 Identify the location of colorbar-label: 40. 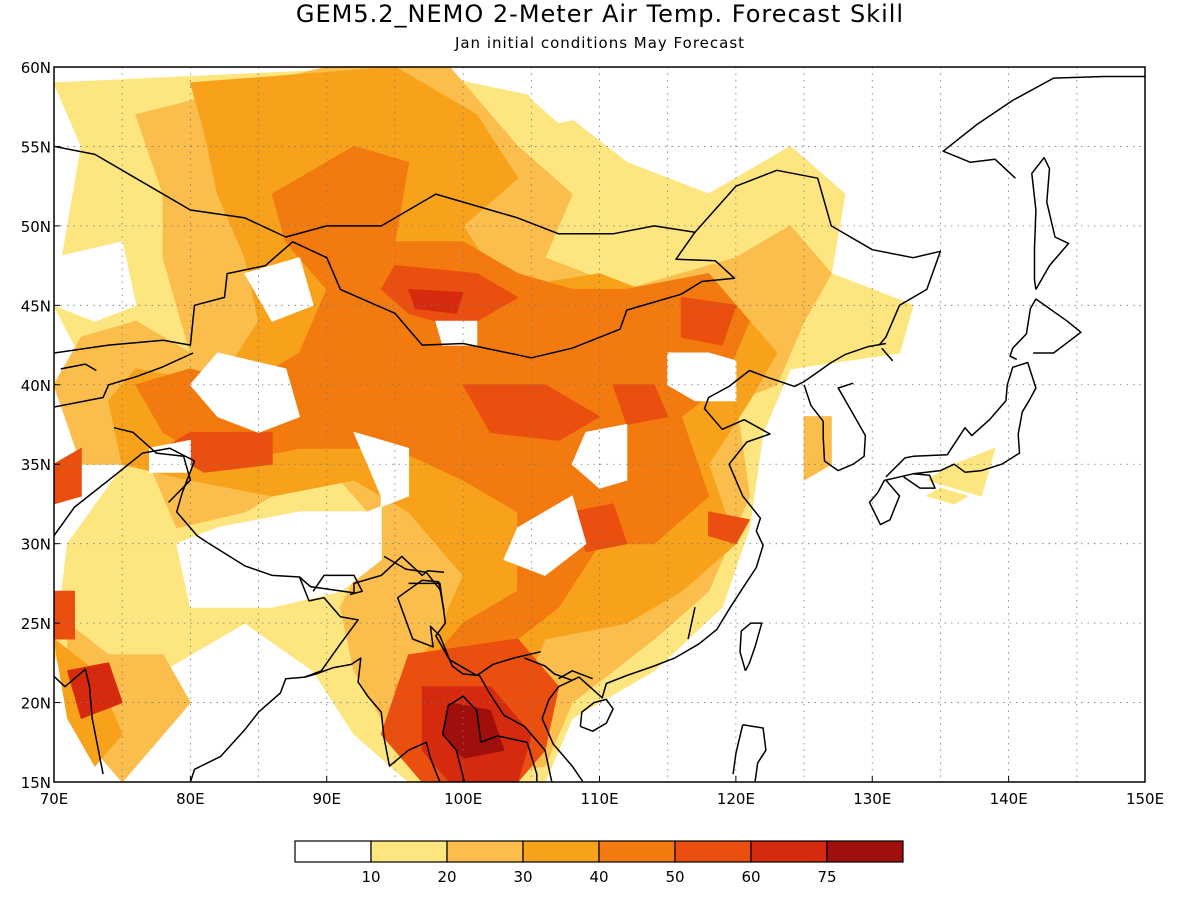
(598, 877).